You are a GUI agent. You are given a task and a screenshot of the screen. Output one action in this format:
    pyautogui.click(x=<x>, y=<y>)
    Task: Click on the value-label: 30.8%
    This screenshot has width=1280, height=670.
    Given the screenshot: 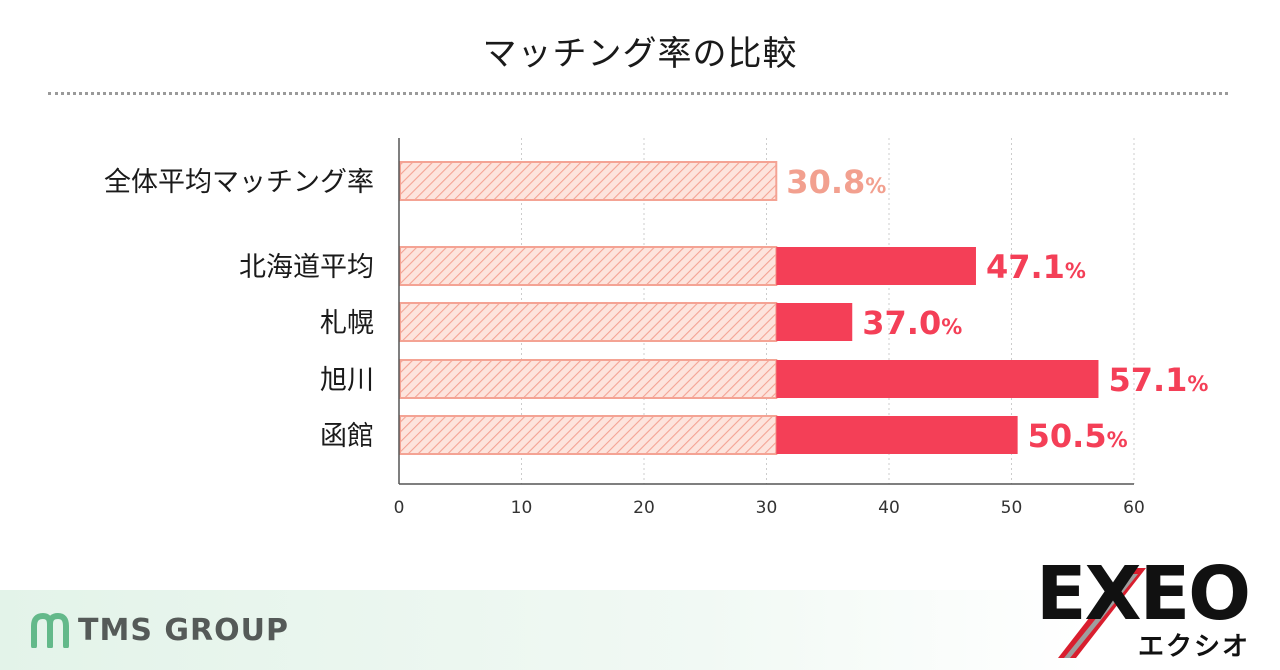 What is the action you would take?
    pyautogui.click(x=836, y=182)
    